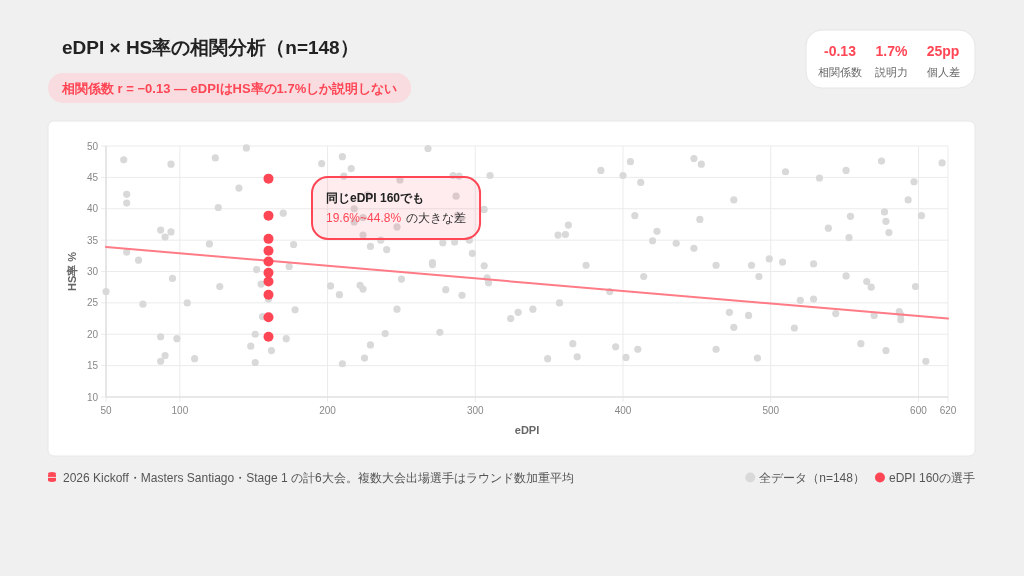 This screenshot has height=576, width=1024. What do you see at coordinates (106, 410) in the screenshot?
I see `x-tick-label: 50` at bounding box center [106, 410].